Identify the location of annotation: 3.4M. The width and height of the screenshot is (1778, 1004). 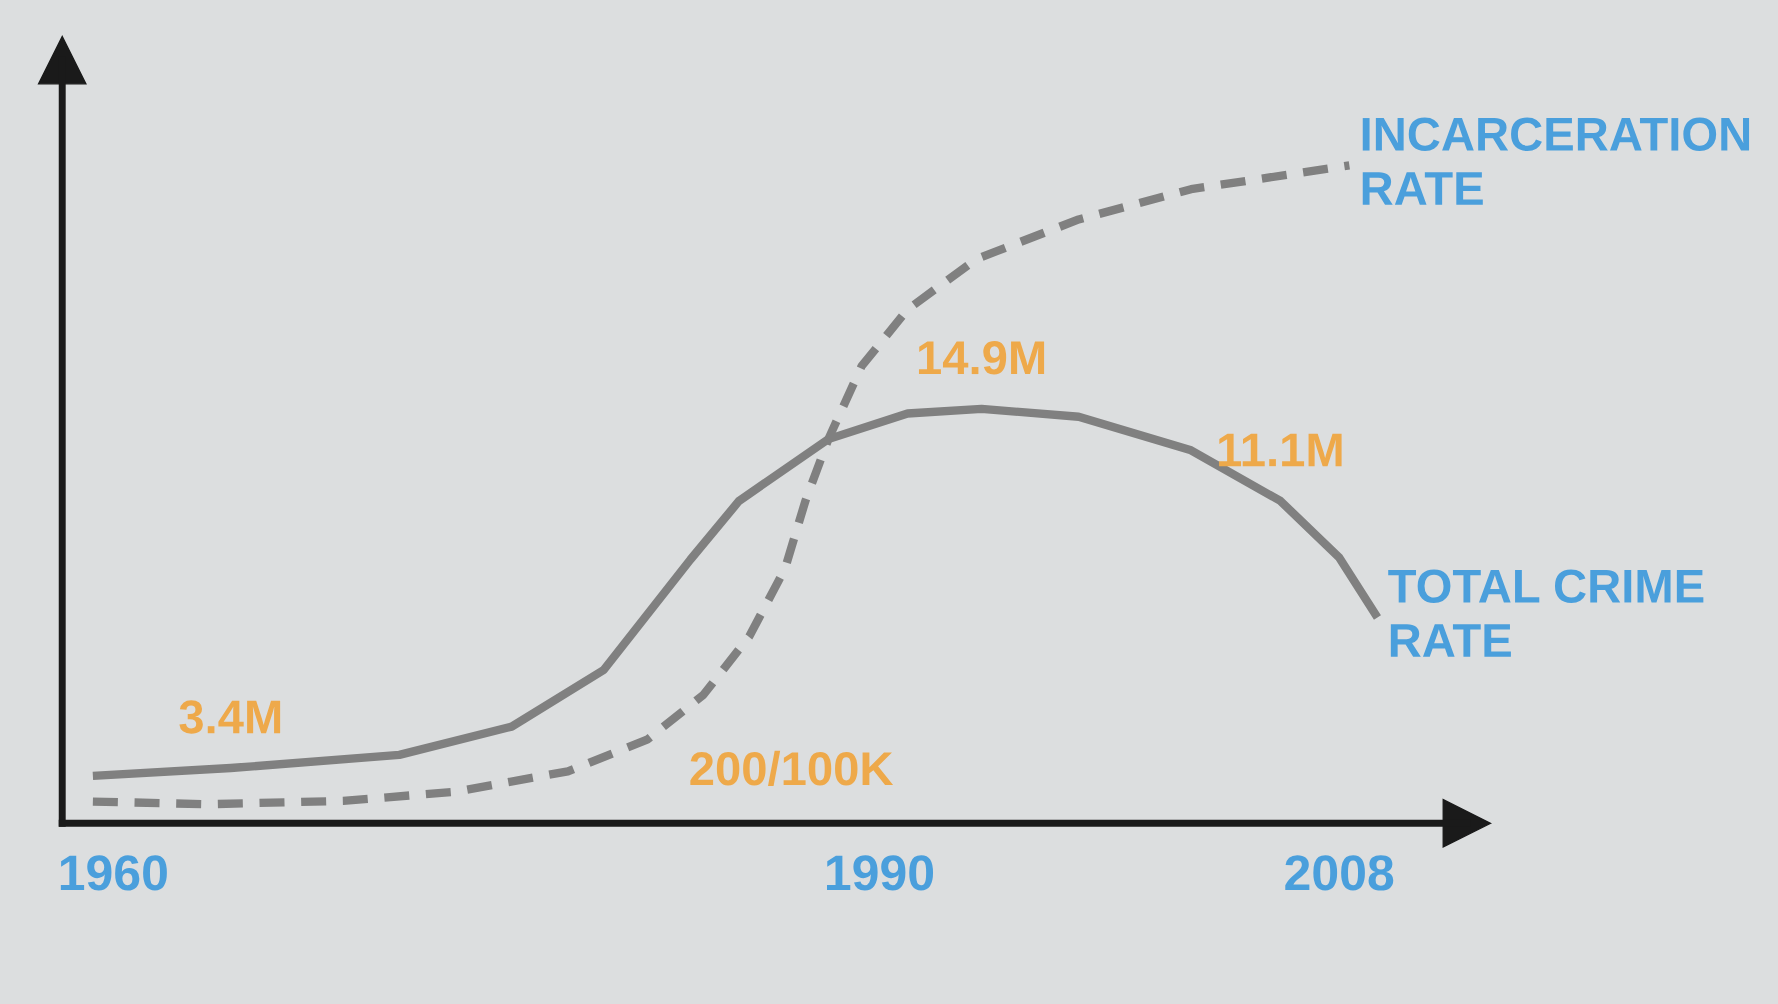
(230, 717).